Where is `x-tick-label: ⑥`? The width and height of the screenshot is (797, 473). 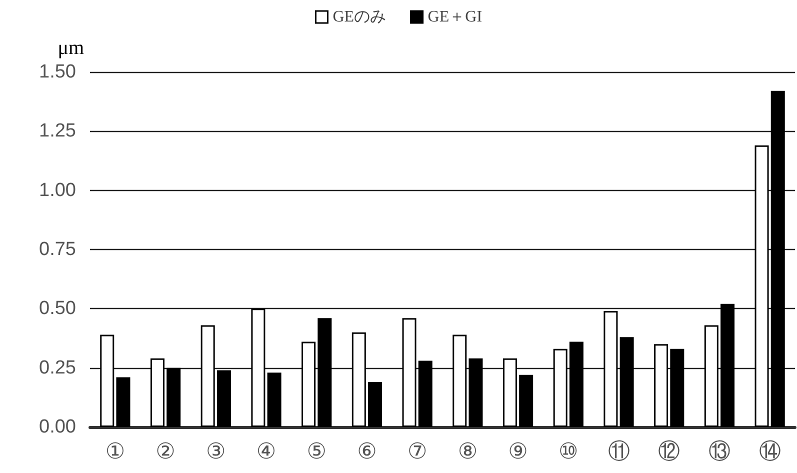
x-tick-label: ⑥ is located at coordinates (367, 452).